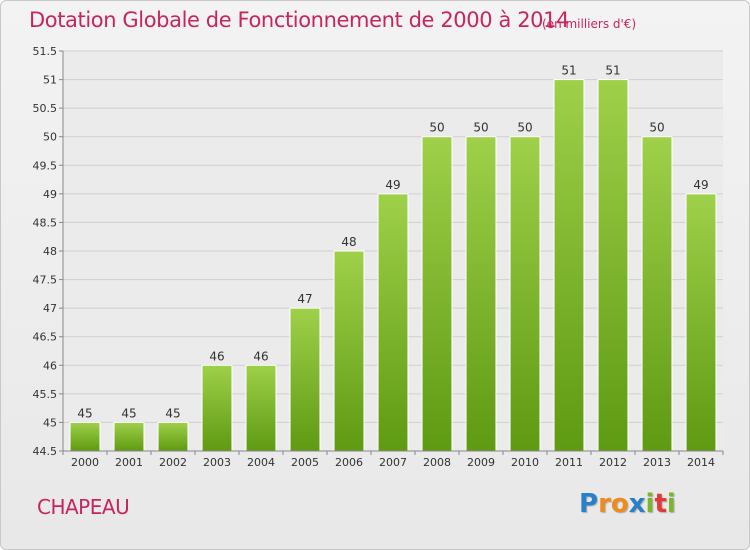 This screenshot has height=550, width=750. Describe the element at coordinates (85, 436) in the screenshot. I see `bar-2000` at that location.